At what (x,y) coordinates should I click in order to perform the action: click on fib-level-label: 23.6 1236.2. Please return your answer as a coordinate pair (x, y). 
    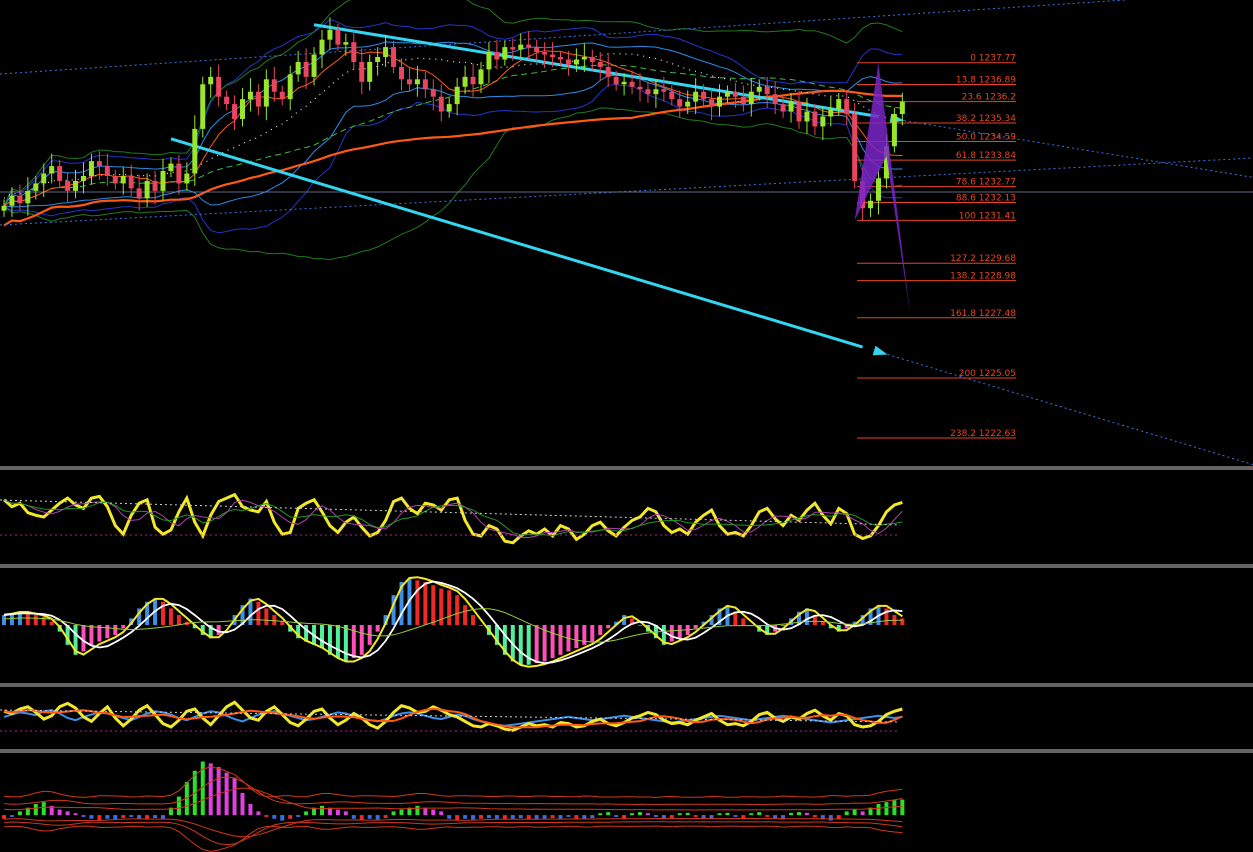
    Looking at the image, I should click on (989, 98).